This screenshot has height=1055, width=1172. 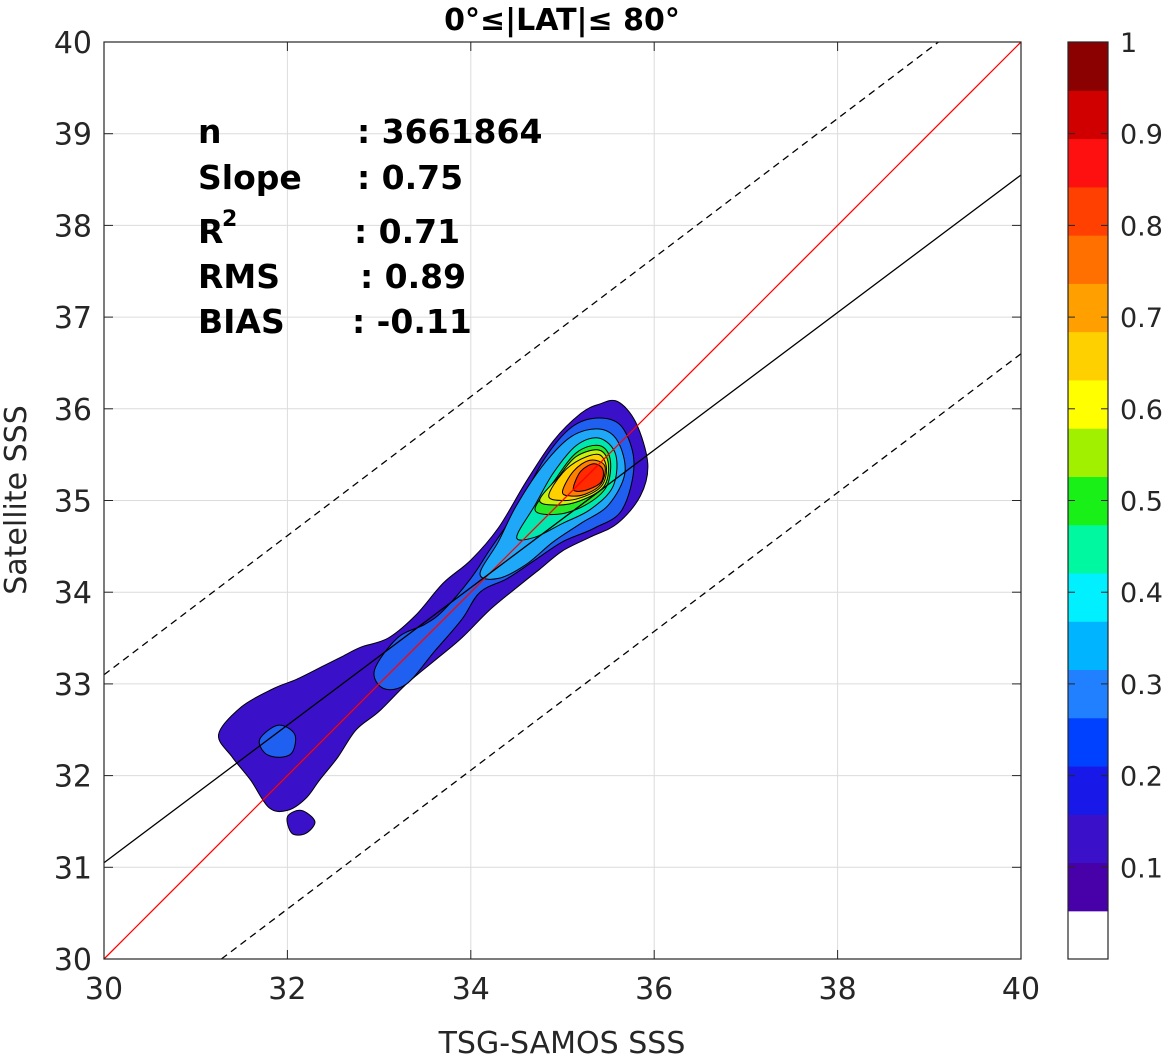 I want to click on colorbar-tick-label: 0.1, so click(x=1141, y=868).